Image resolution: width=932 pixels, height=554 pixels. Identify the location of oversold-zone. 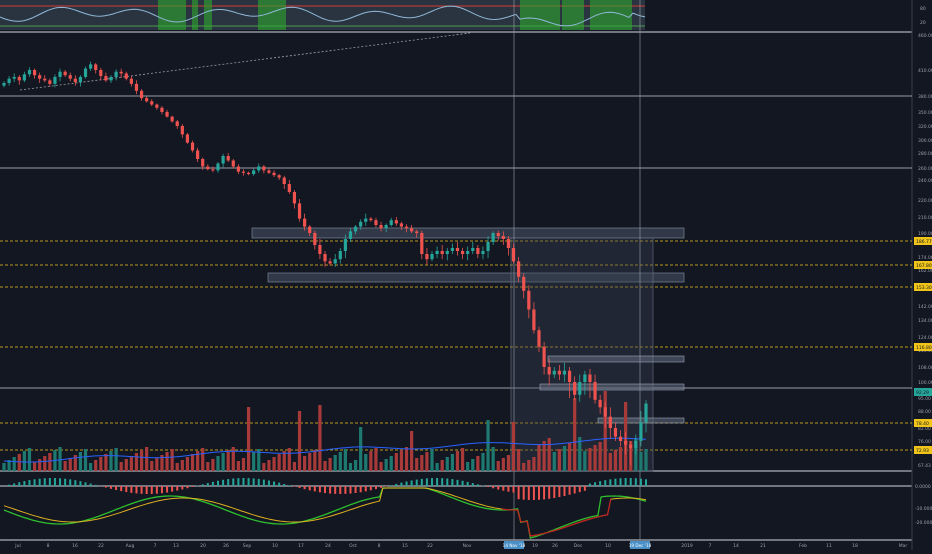
(195, 15).